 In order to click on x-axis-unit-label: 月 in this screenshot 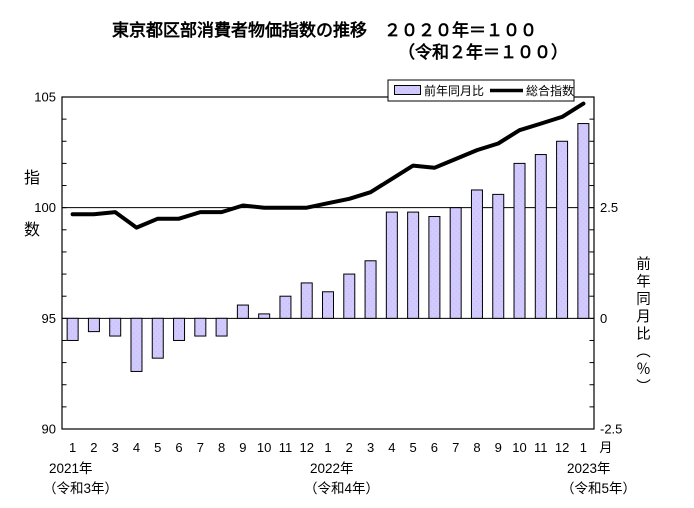, I will do `click(605, 447)`.